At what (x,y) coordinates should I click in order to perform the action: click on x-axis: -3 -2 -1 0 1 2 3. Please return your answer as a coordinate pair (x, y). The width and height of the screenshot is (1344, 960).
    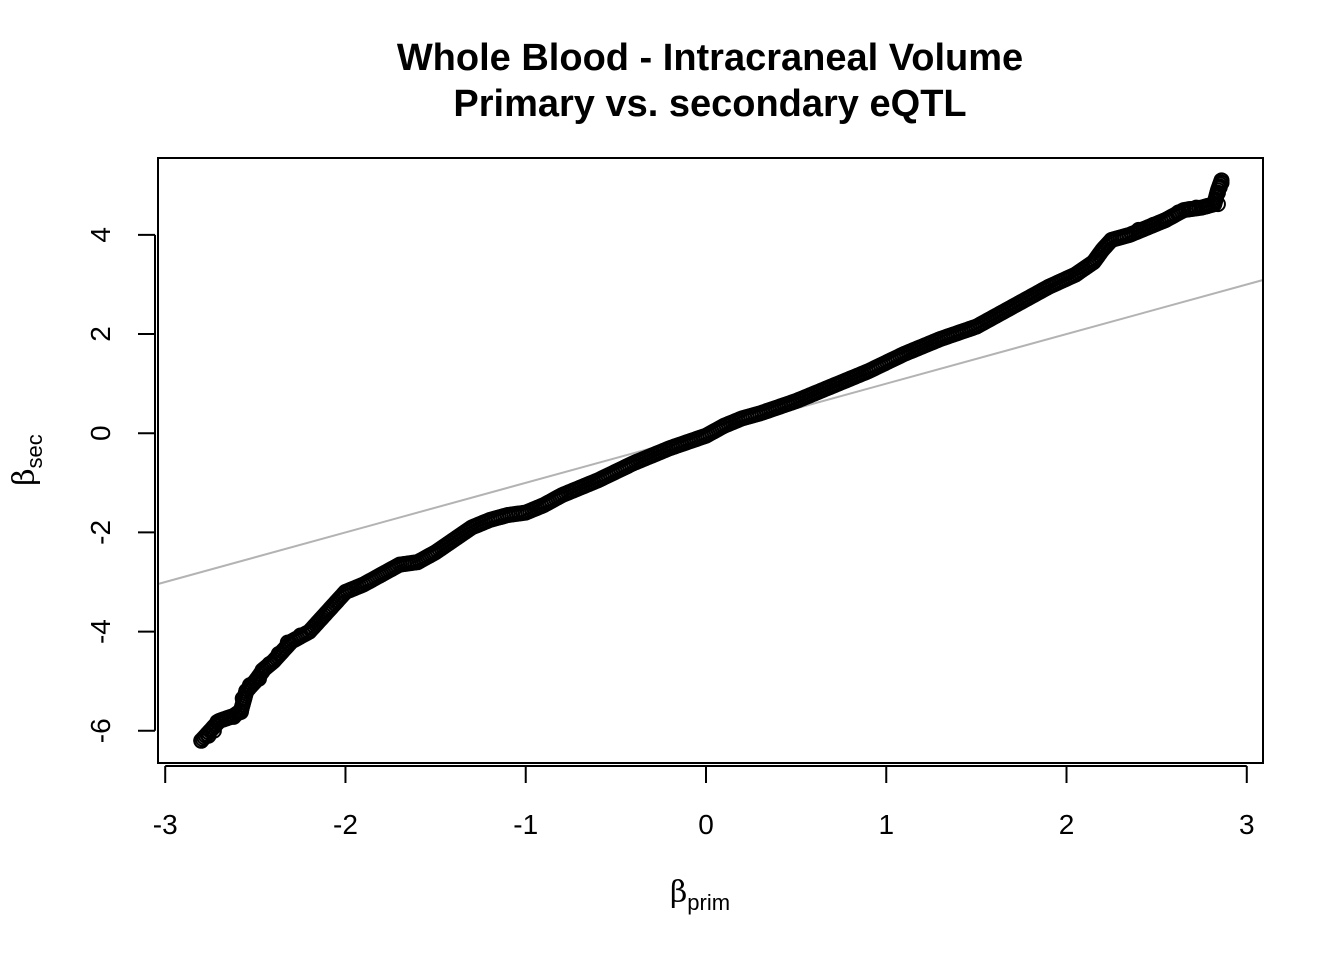
    Looking at the image, I should click on (704, 802).